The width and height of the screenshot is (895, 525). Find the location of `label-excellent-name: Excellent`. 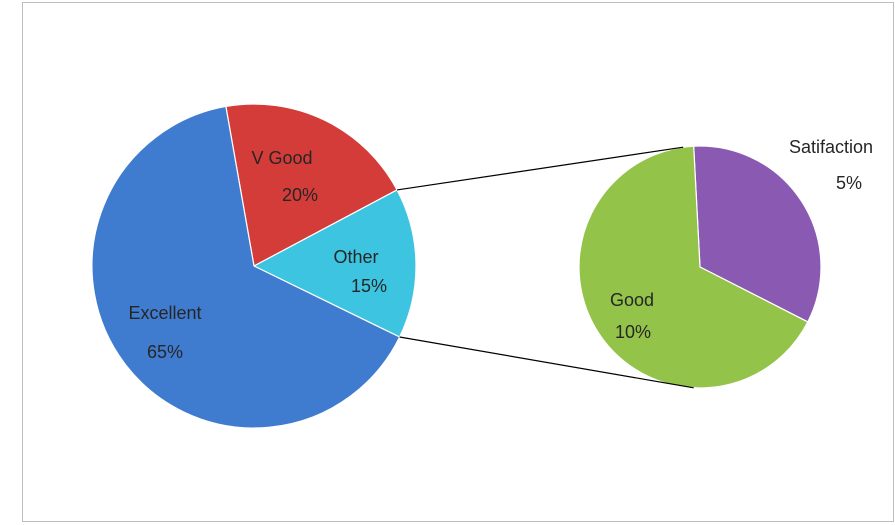

label-excellent-name: Excellent is located at coordinates (164, 313).